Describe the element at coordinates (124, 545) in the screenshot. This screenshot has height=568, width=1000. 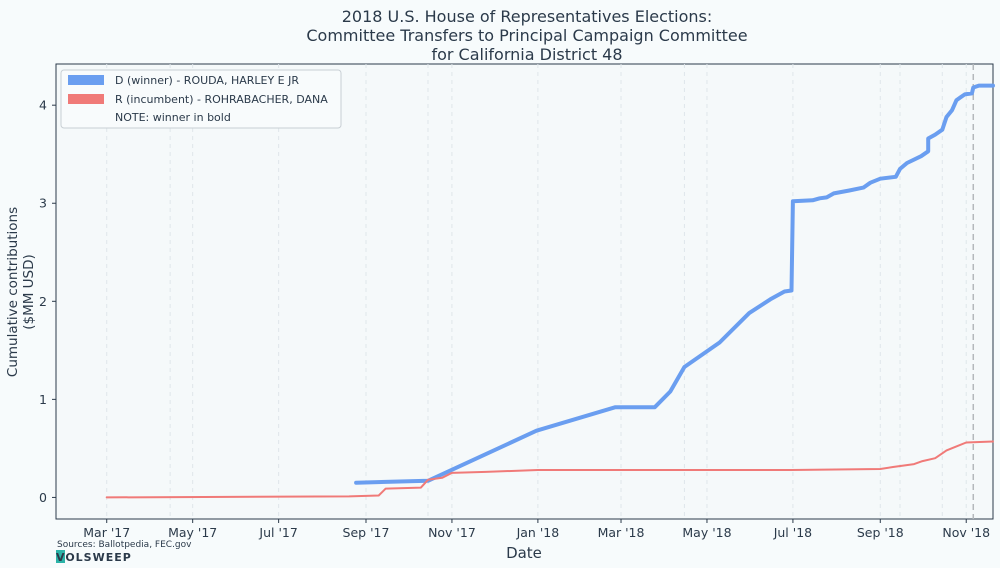
I see `sources-text: Sources: Ballotpedia, FEC.gov` at that location.